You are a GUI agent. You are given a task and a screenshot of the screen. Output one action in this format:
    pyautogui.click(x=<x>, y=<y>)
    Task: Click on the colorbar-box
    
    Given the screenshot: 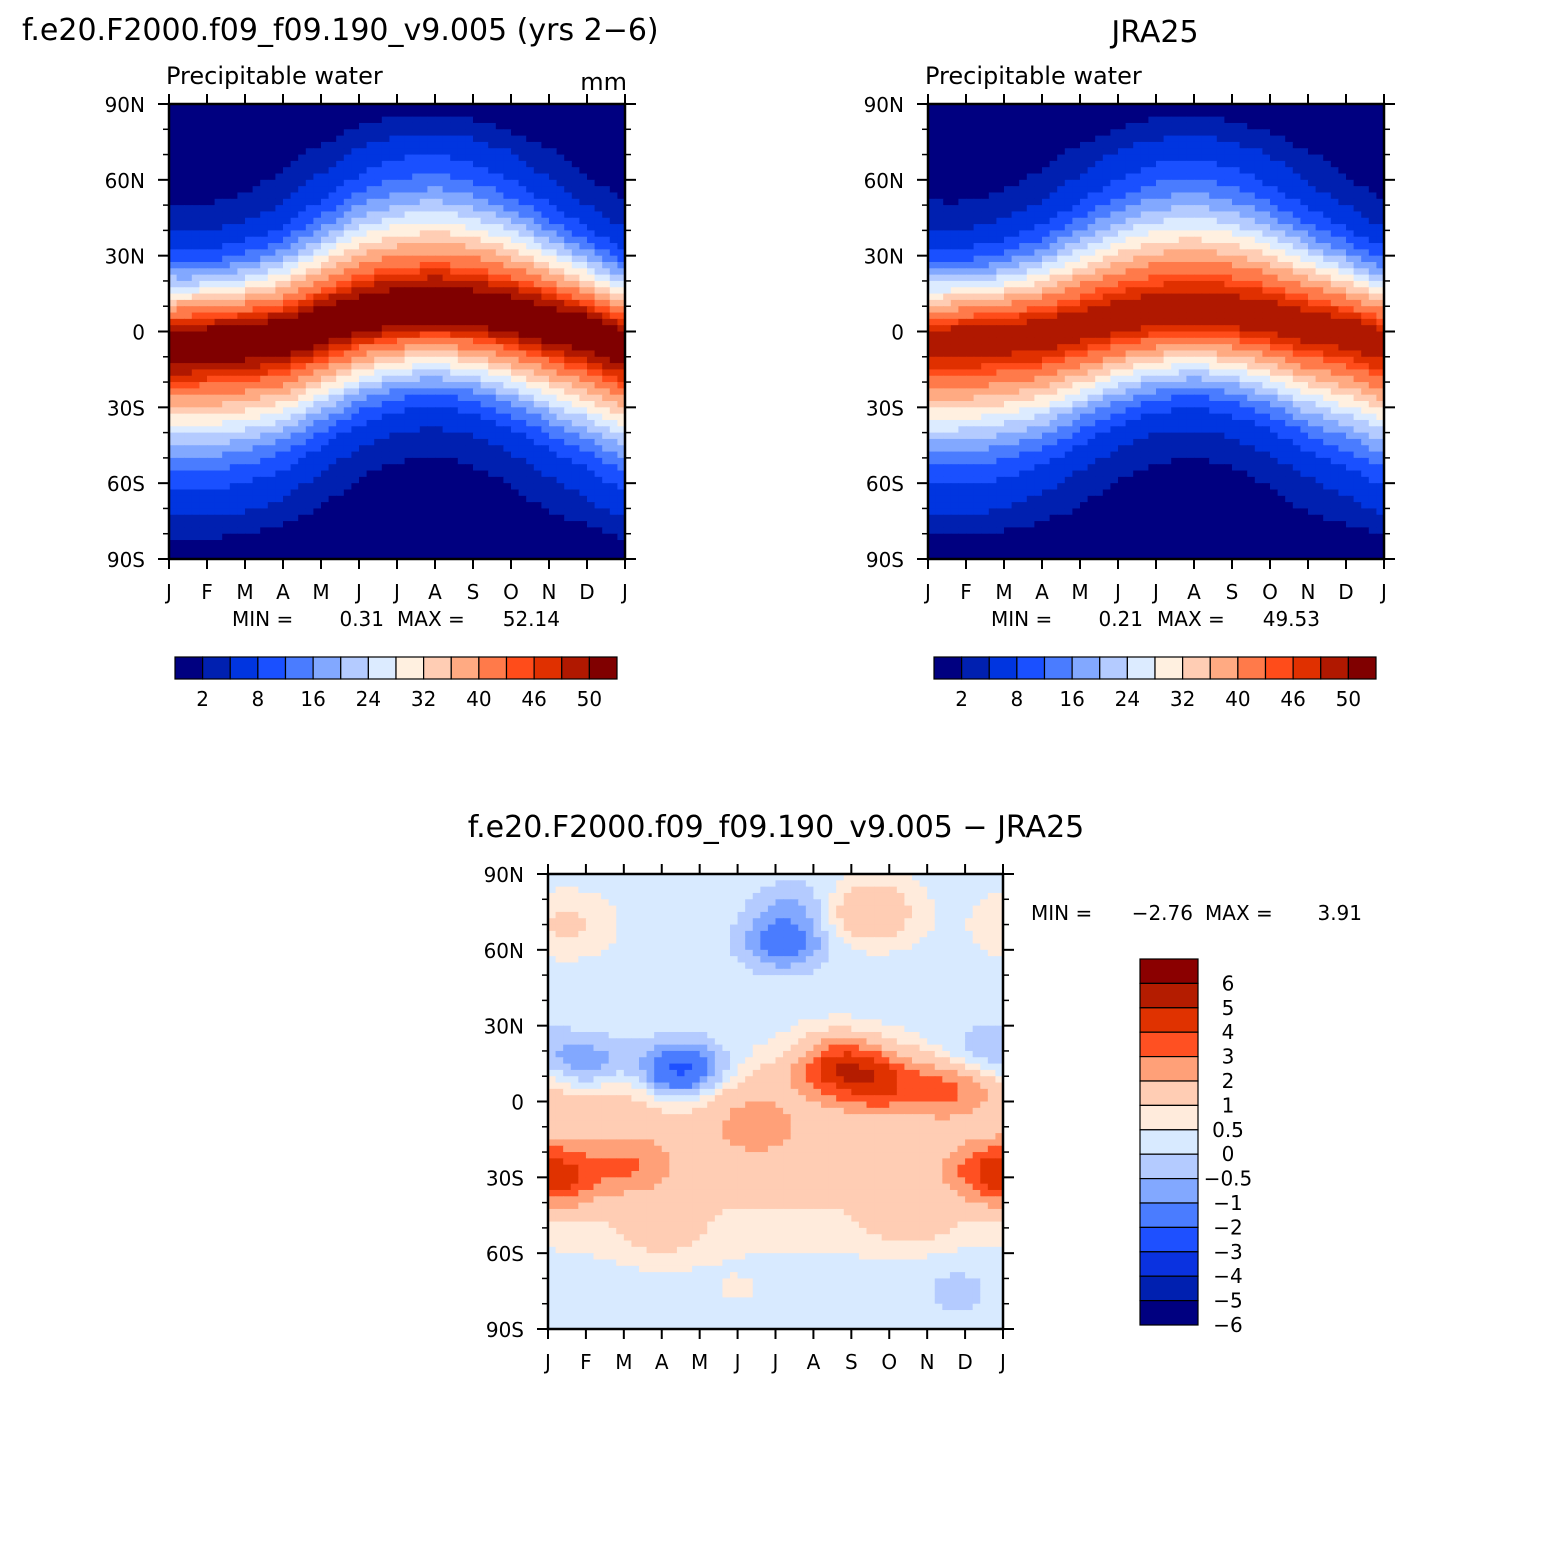 What is the action you would take?
    pyautogui.click(x=410, y=668)
    